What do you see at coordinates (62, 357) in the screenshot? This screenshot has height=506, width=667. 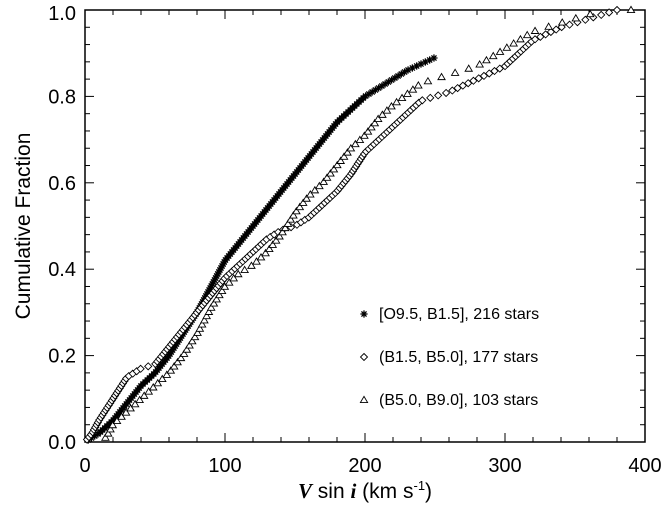 I see `y-tick-label-0.2: 0.2` at bounding box center [62, 357].